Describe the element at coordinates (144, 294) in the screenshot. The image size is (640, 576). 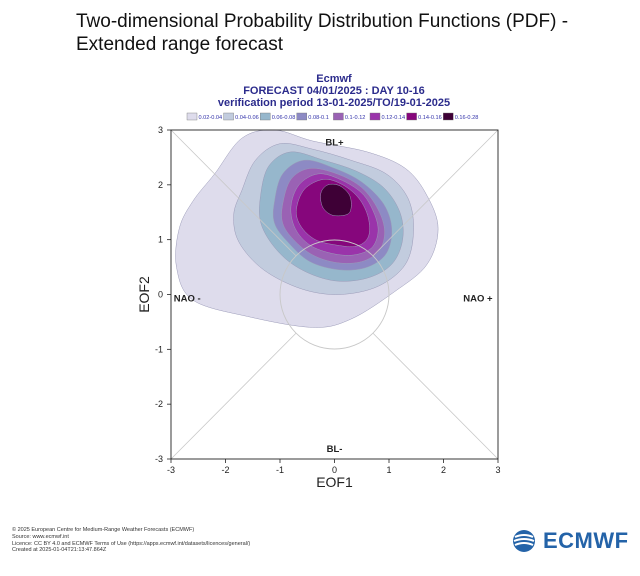
I see `y-axis-title: EOF2` at that location.